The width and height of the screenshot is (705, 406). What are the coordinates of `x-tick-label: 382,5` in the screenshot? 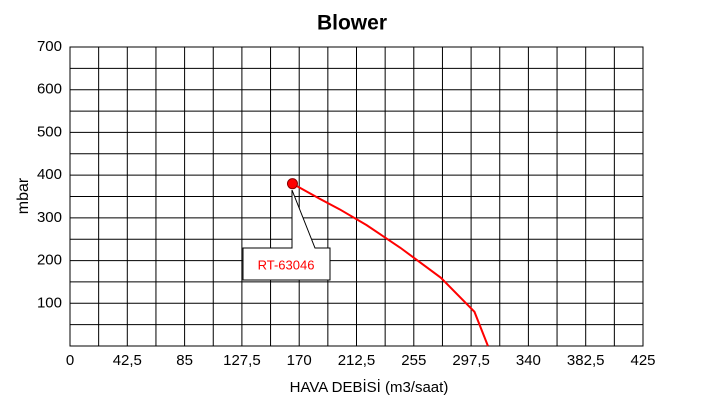 It's located at (586, 360).